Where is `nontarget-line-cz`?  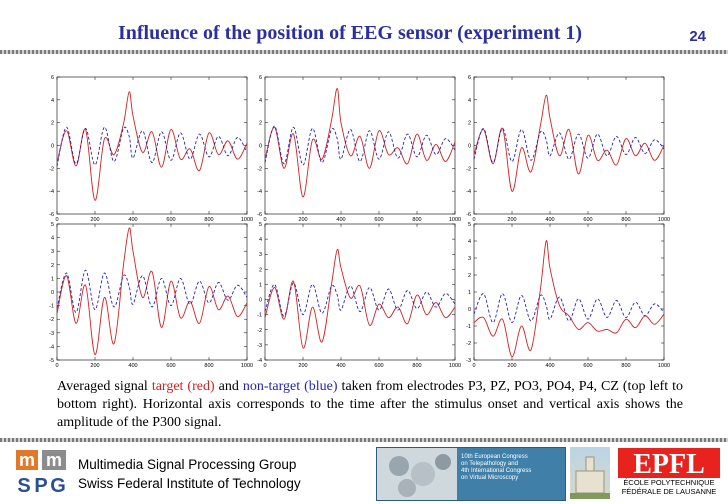
nontarget-line-cz is located at coordinates (569, 308).